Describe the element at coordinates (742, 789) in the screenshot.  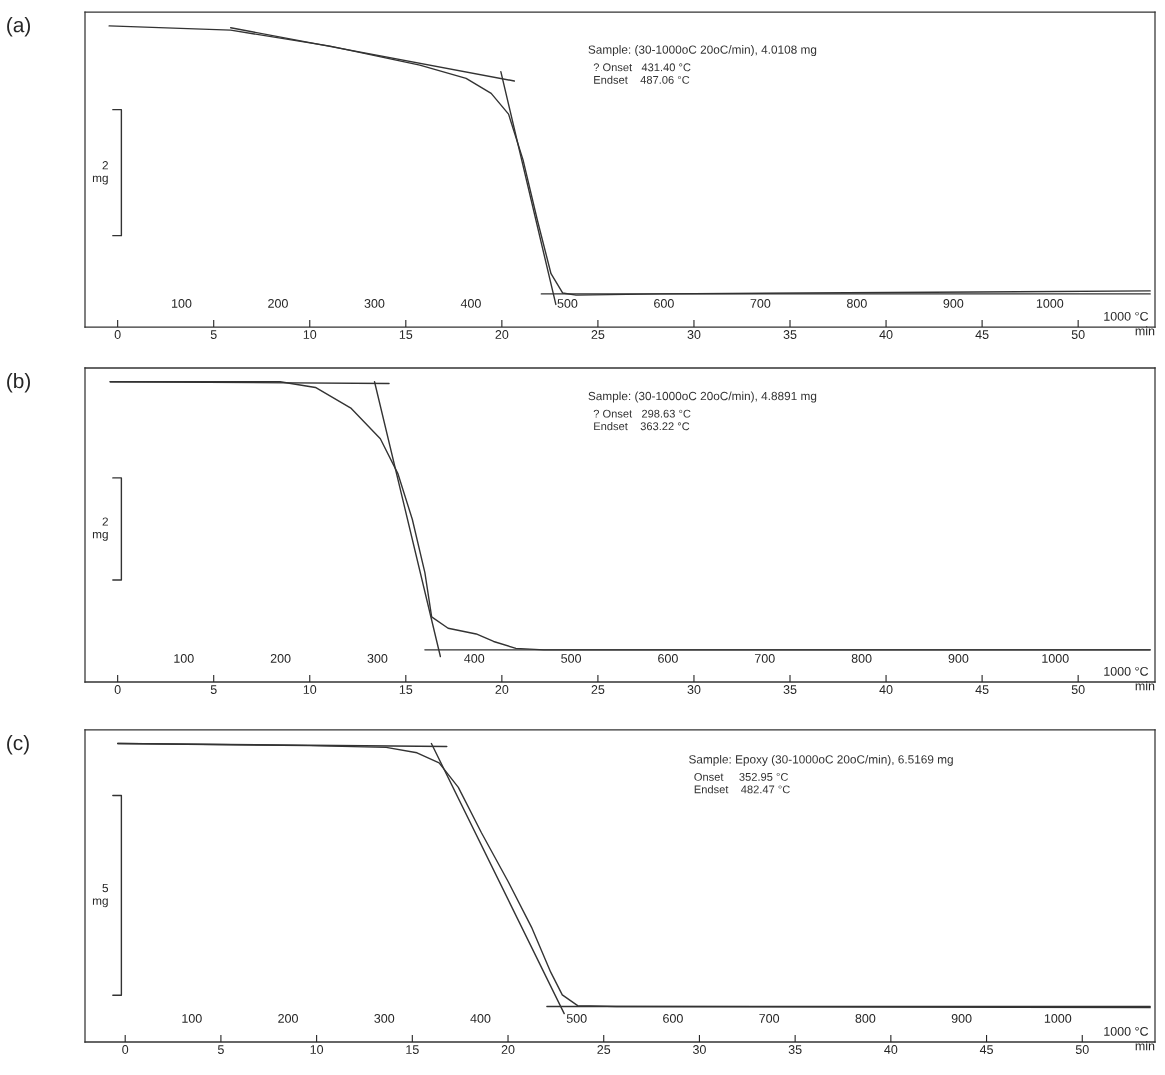
I see `annotation: Endset 482.47 °C` at that location.